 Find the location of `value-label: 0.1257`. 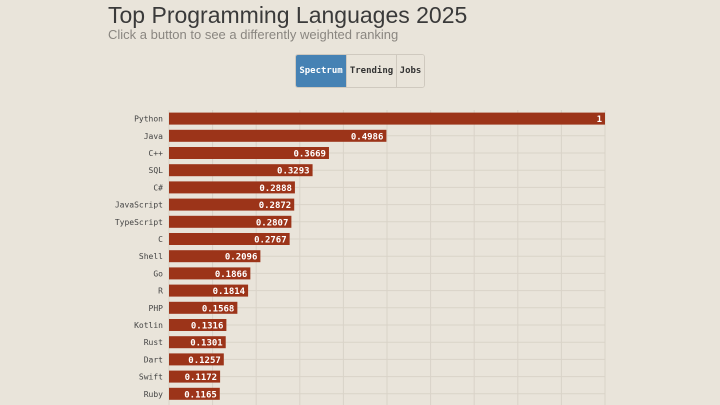

value-label: 0.1257 is located at coordinates (204, 361).